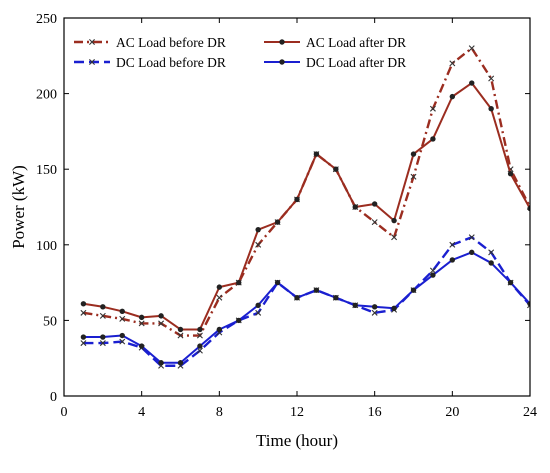 The height and width of the screenshot is (473, 550). Describe the element at coordinates (530, 412) in the screenshot. I see `x-tick-label: 24` at that location.